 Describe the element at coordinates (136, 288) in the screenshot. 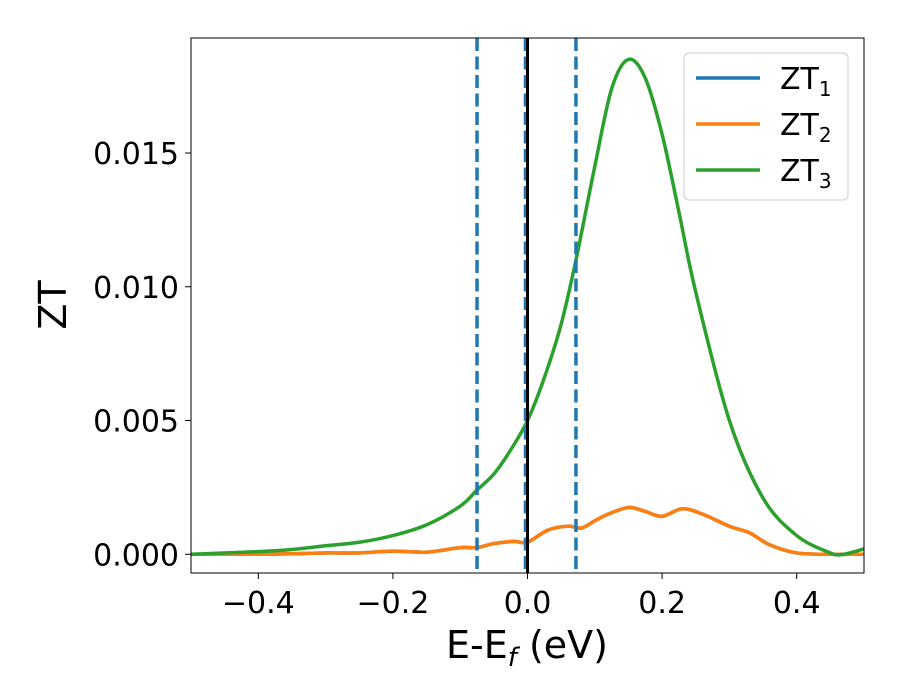

I see `y-tick-label: 0.010` at that location.